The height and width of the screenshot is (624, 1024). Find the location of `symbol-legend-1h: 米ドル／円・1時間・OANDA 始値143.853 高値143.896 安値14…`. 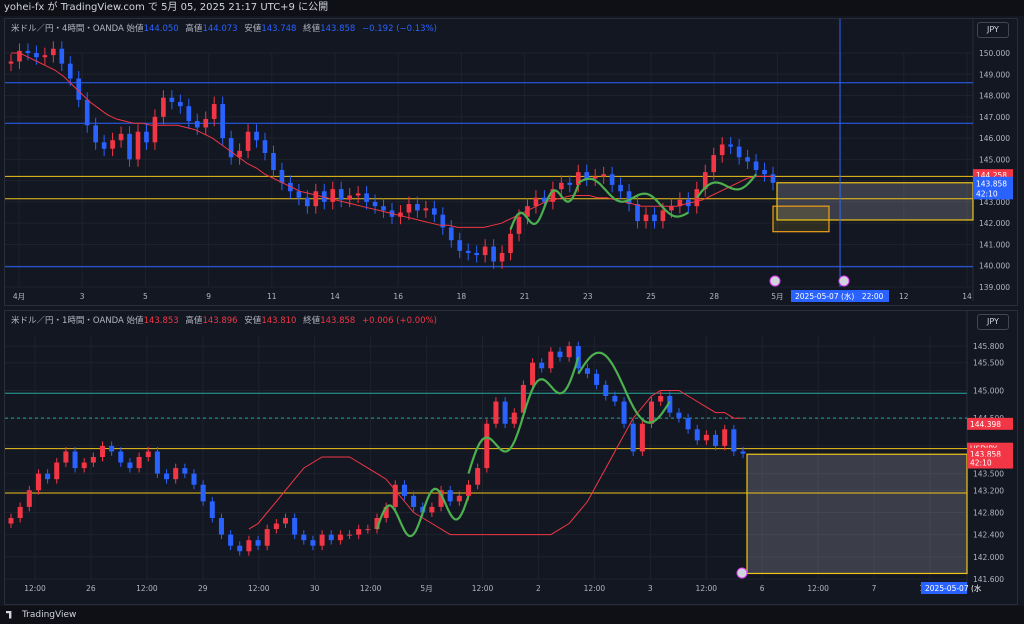

symbol-legend-1h: 米ドル／円・1時間・OANDA 始値143.853 高値143.896 安値14… is located at coordinates (224, 320).